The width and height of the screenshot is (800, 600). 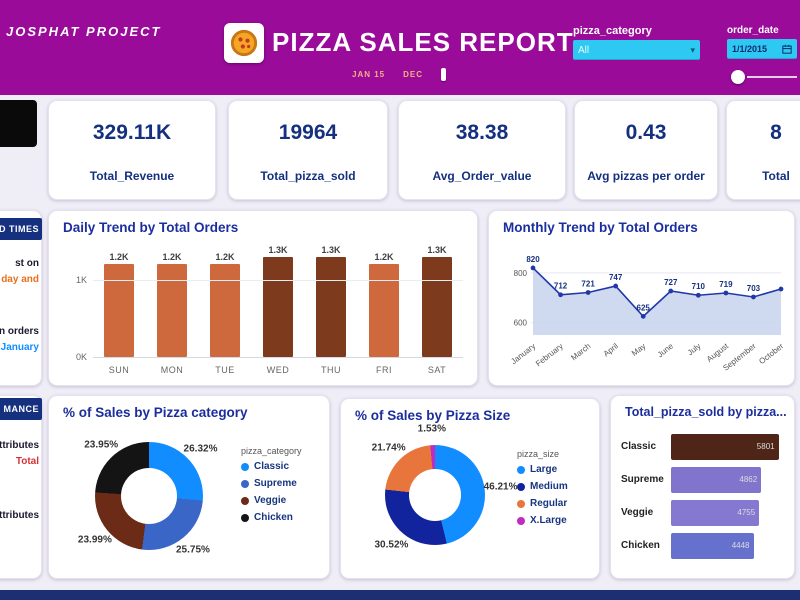 I want to click on daily-bar-MON: 1.2K, so click(x=172, y=304).